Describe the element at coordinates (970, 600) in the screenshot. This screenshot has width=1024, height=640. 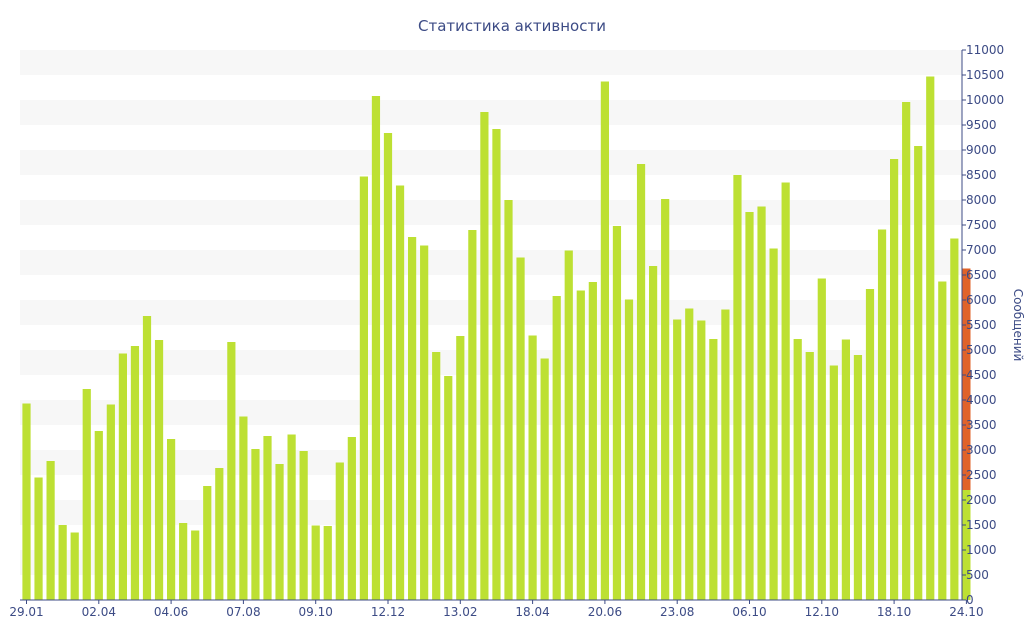
I see `y-tick-label: 0` at that location.